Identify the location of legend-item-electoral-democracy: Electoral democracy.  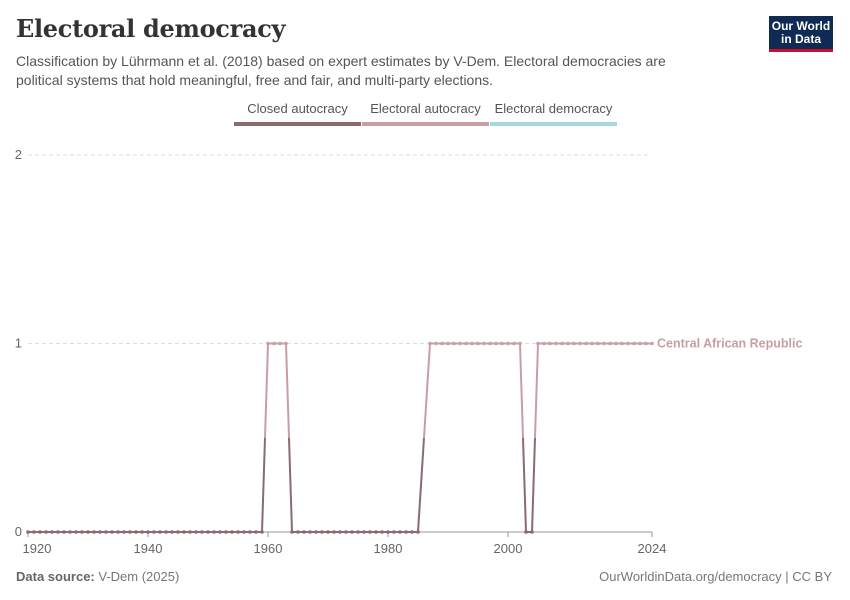
(553, 113).